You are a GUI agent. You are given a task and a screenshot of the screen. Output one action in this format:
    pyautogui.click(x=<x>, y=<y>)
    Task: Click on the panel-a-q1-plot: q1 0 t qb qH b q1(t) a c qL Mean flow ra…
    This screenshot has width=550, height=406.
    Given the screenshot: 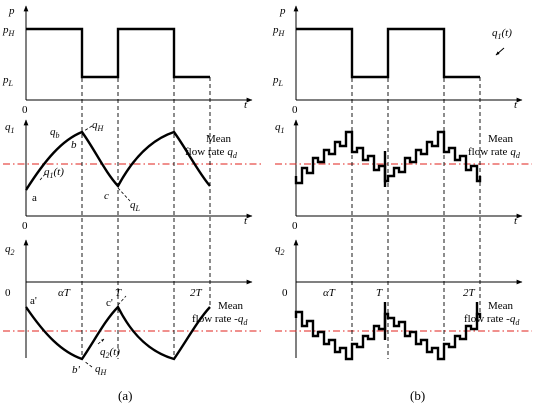 What is the action you would take?
    pyautogui.click(x=132, y=175)
    